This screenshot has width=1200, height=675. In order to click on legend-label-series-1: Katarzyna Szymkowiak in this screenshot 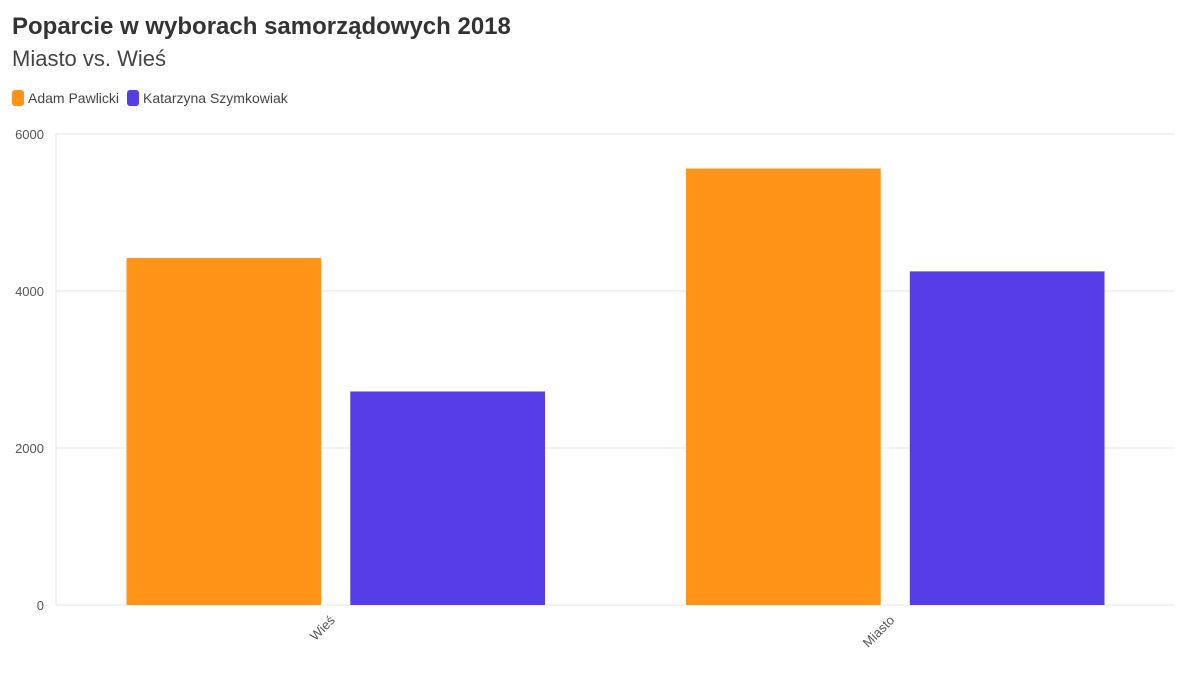, I will do `click(215, 98)`.